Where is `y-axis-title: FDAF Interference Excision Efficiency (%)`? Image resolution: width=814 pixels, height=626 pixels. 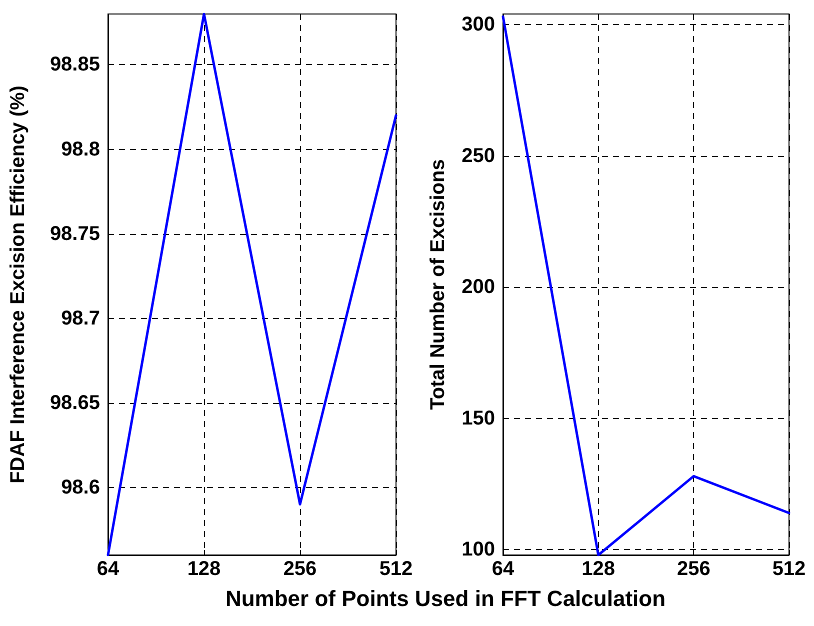 y-axis-title: FDAF Interference Excision Efficiency (%) is located at coordinates (18, 285).